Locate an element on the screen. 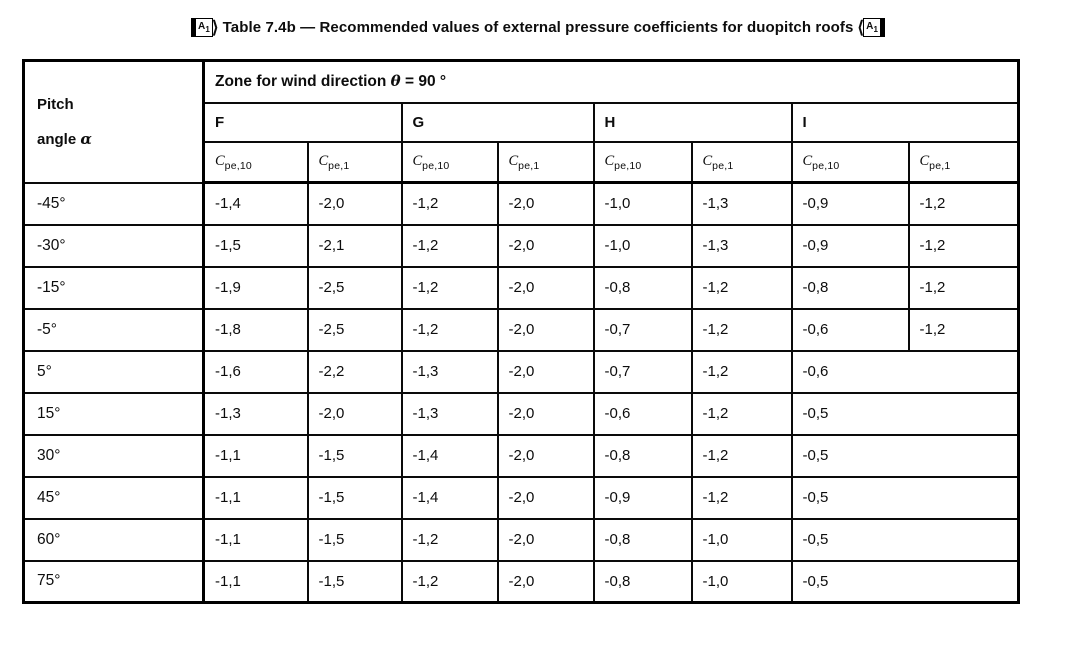 This screenshot has height=646, width=1076. table-row: 30° -1,1 -1,5 -1,4 -2,0 -0,8 -1,2 -0,5 is located at coordinates (521, 455).